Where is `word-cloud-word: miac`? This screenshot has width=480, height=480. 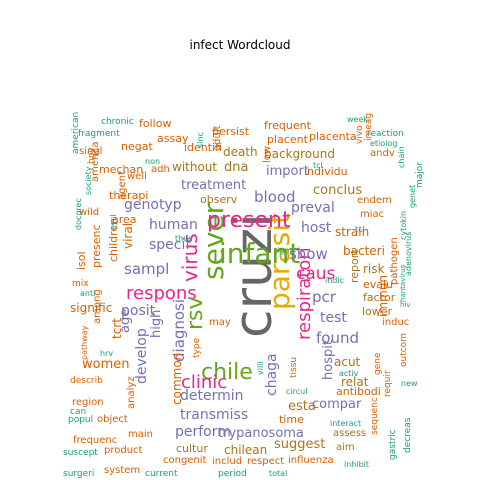 word-cloud-word: miac is located at coordinates (372, 214).